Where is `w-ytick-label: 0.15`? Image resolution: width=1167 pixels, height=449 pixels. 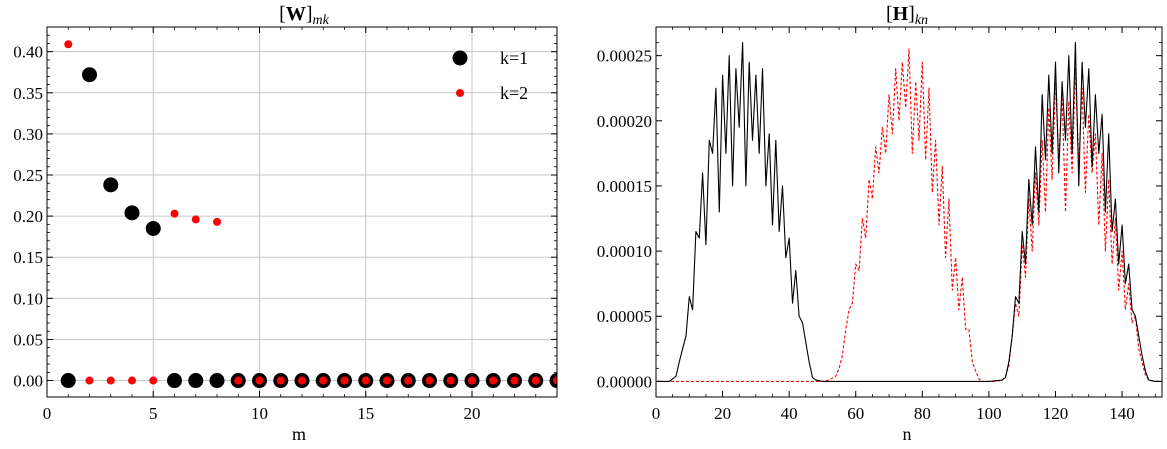
w-ytick-label: 0.15 is located at coordinates (28, 257).